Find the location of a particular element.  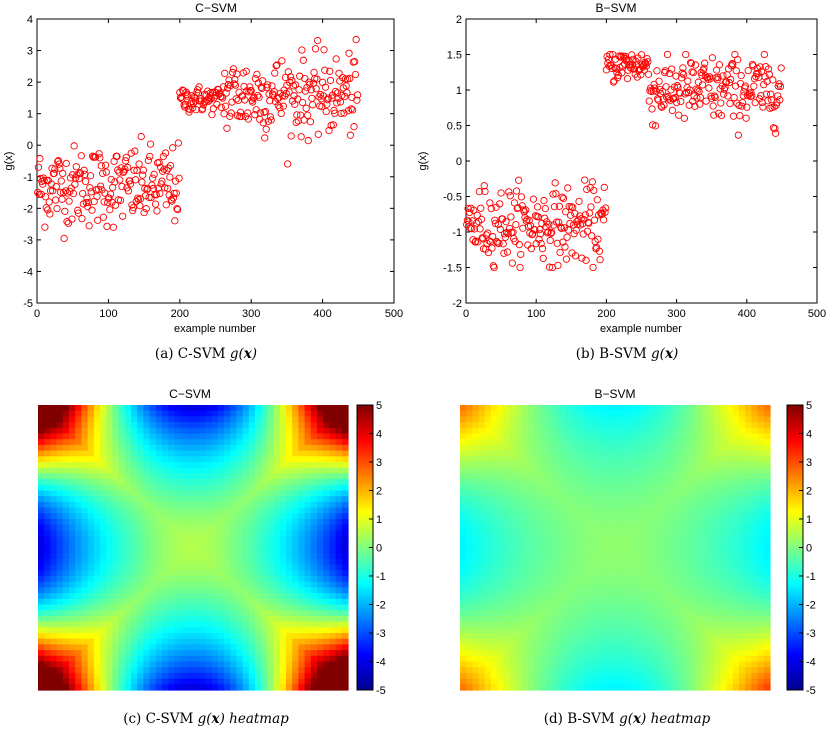

panel-c-colorbar-tick-label: 5 is located at coordinates (379, 406).